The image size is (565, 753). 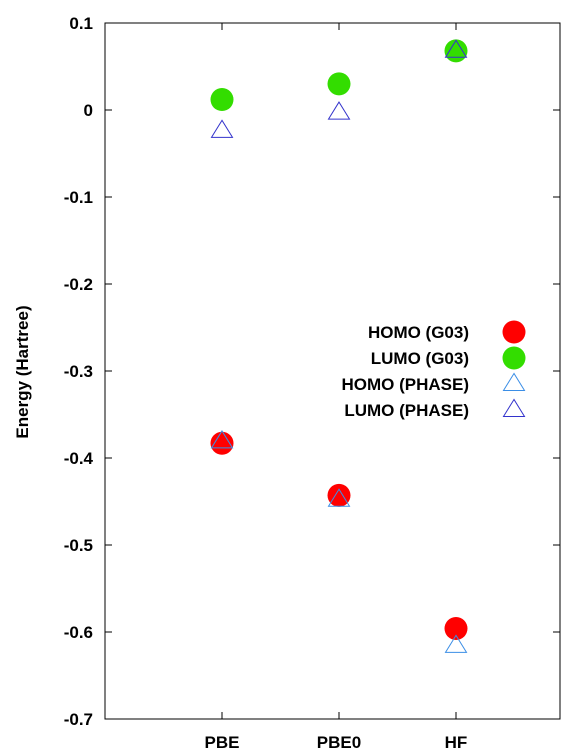 I want to click on x-tick-label: PBE, so click(x=222, y=742).